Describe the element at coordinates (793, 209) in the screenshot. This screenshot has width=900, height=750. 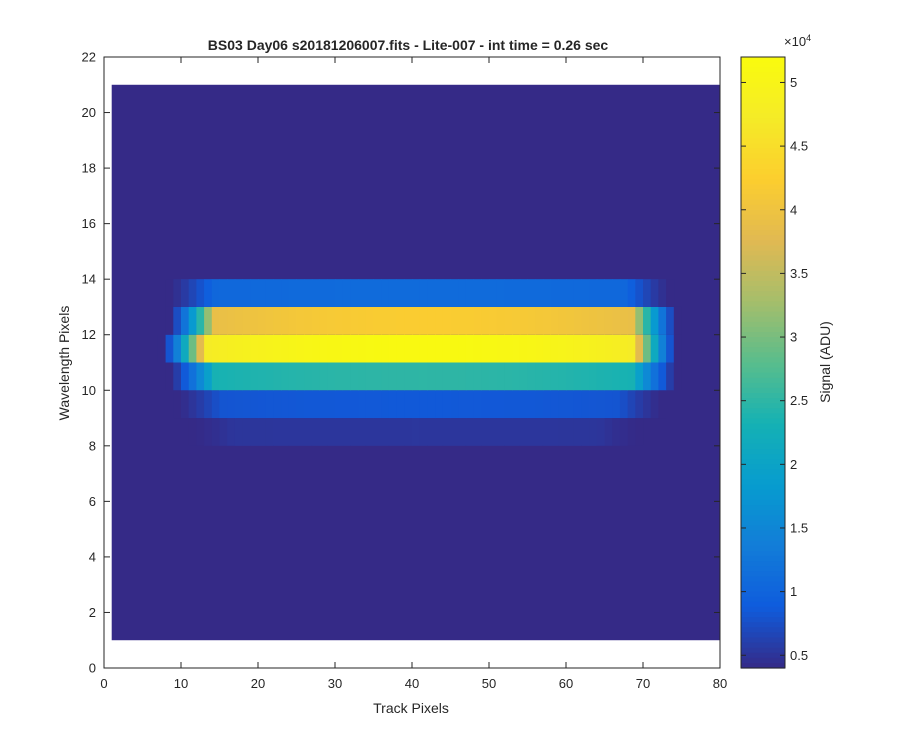
I see `colorbar-tick-label: 4` at that location.